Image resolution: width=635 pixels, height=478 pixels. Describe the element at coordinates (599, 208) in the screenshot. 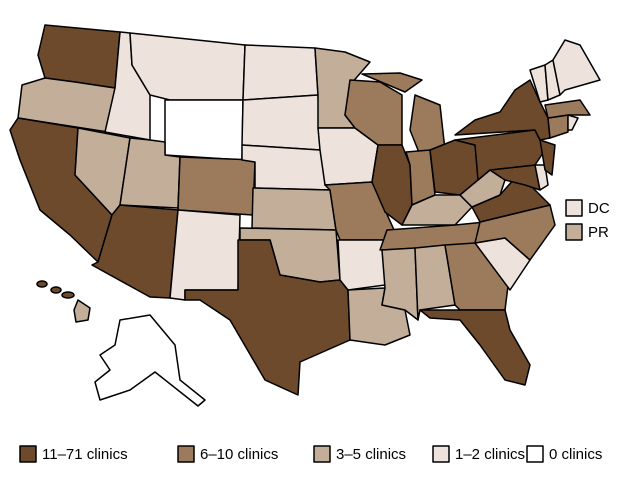

I see `inset-label: DC` at that location.